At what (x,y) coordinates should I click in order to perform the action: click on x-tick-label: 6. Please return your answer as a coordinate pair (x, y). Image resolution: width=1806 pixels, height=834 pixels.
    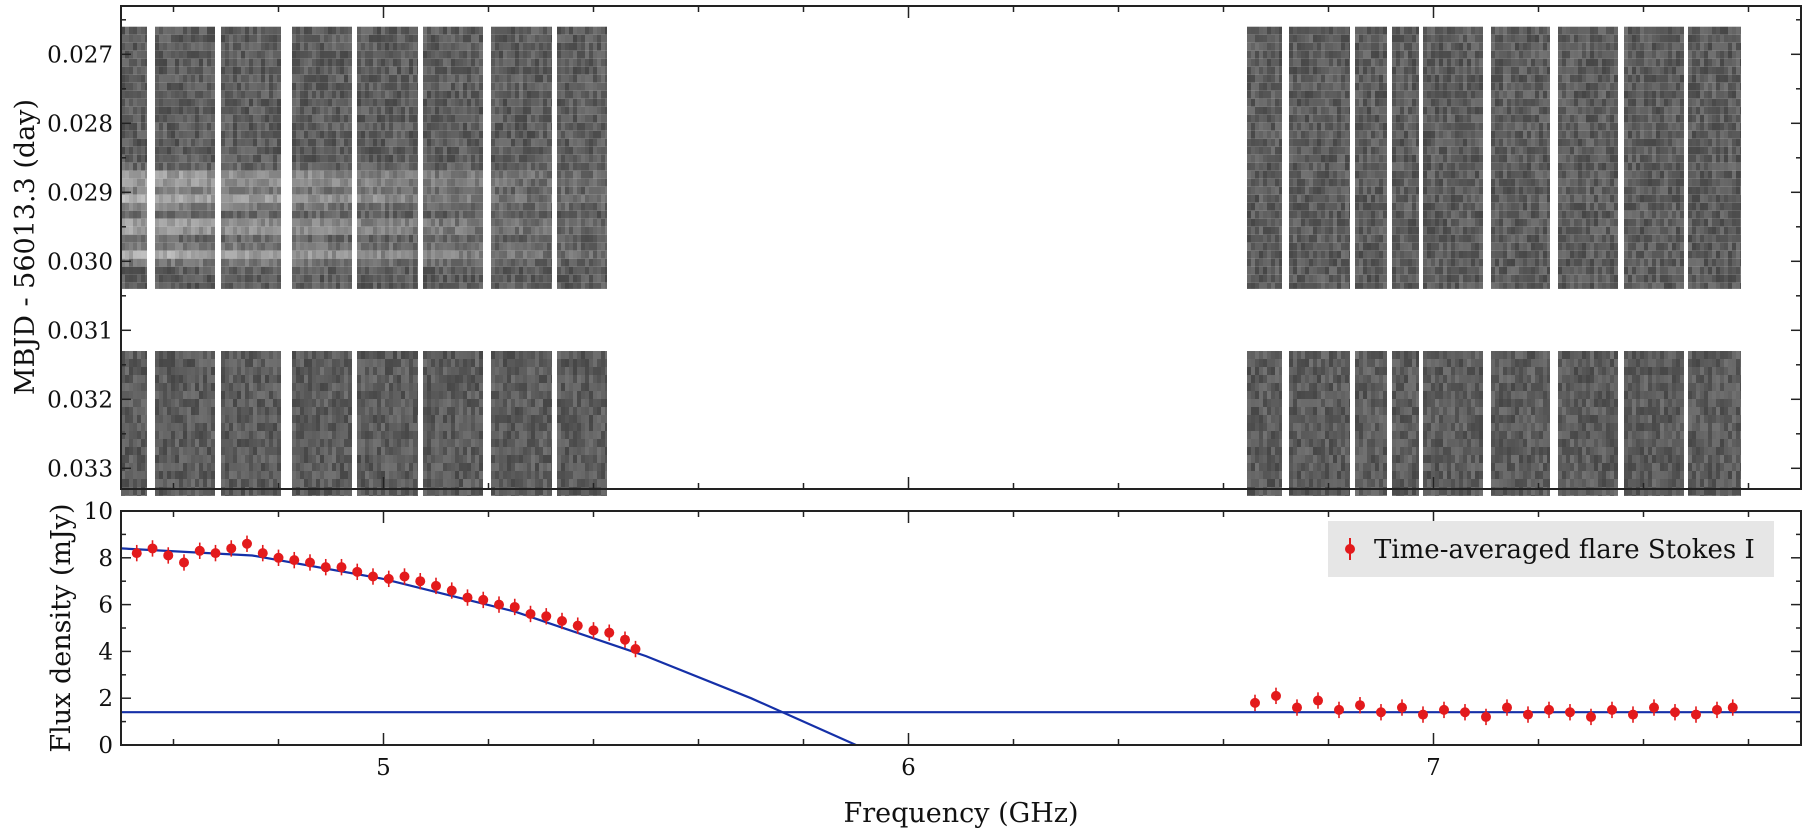
    Looking at the image, I should click on (908, 768).